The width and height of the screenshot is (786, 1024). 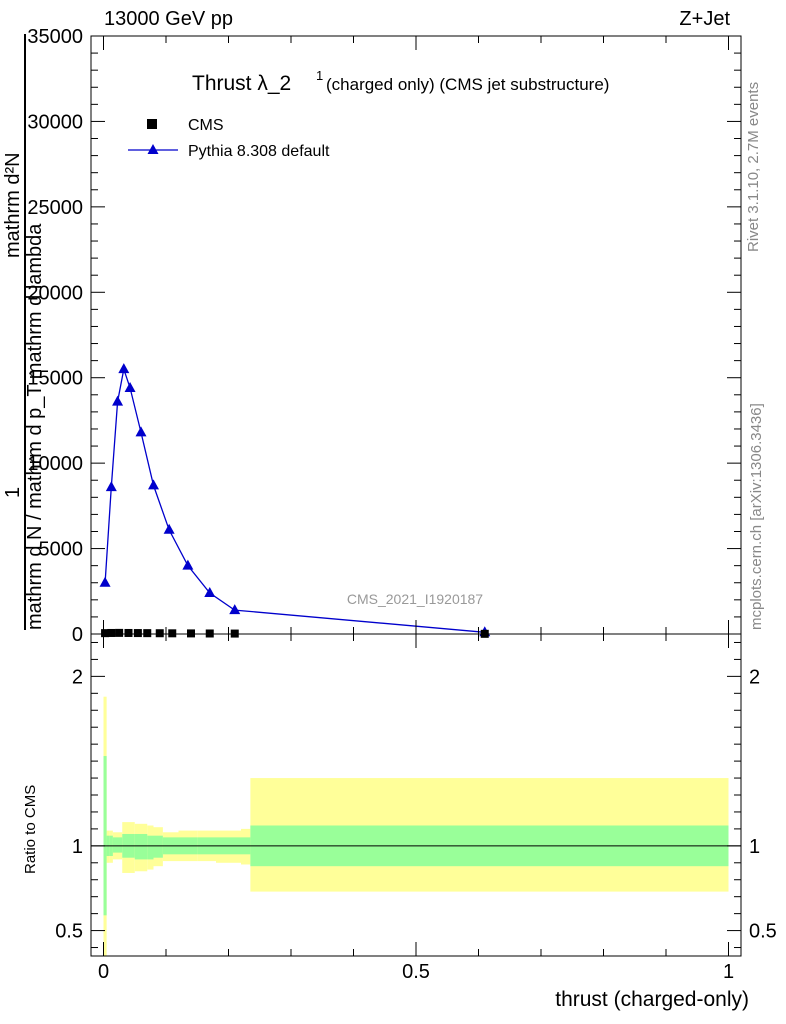 I want to click on y-tick-label: 10000, so click(x=55, y=464).